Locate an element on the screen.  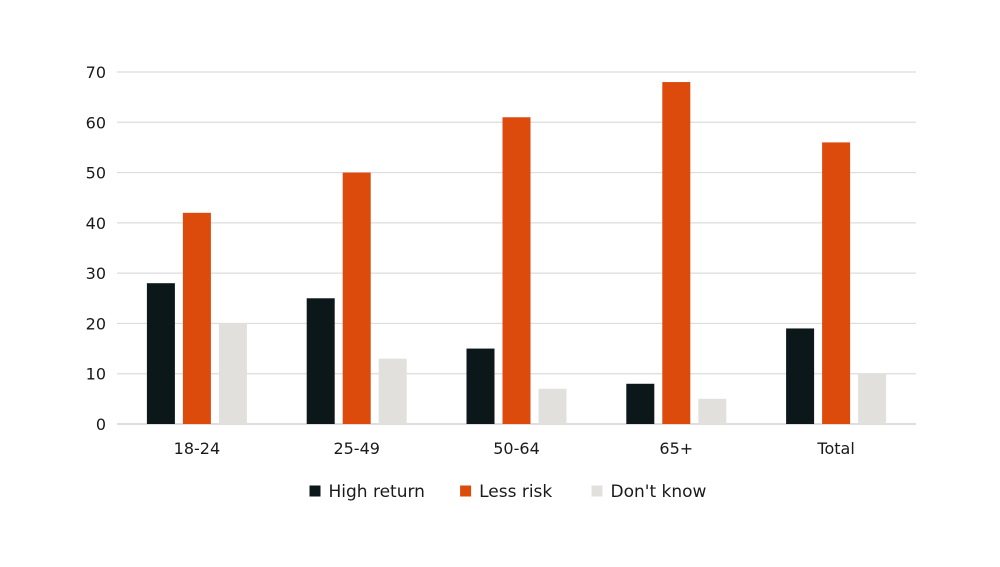
legend-label: High return is located at coordinates (377, 492).